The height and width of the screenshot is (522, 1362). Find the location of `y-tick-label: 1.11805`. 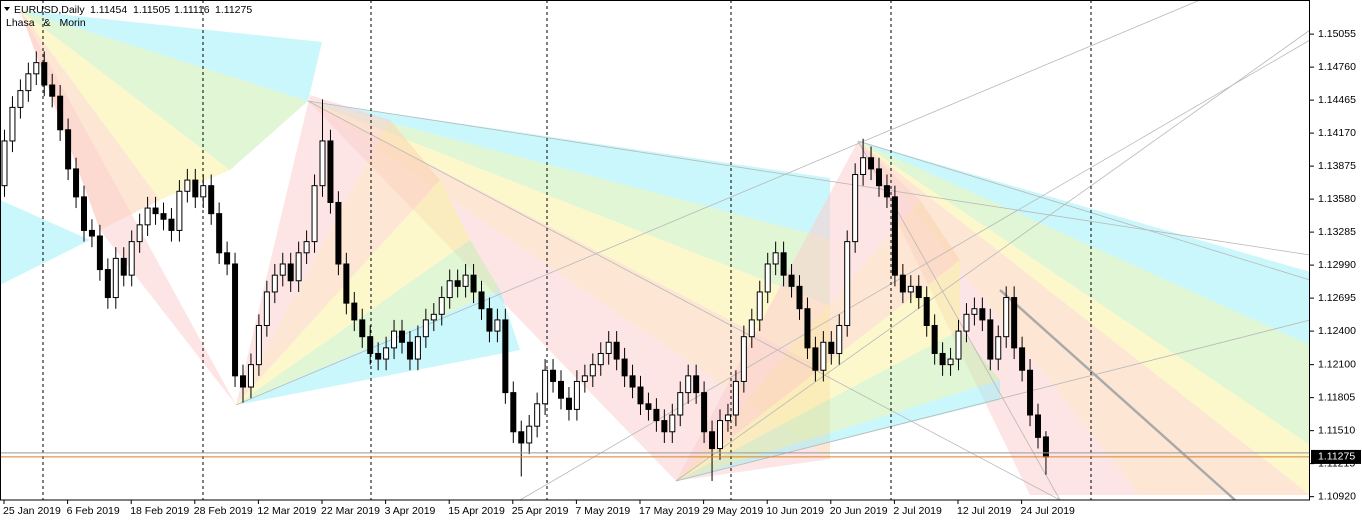

y-tick-label: 1.11805 is located at coordinates (1336, 397).